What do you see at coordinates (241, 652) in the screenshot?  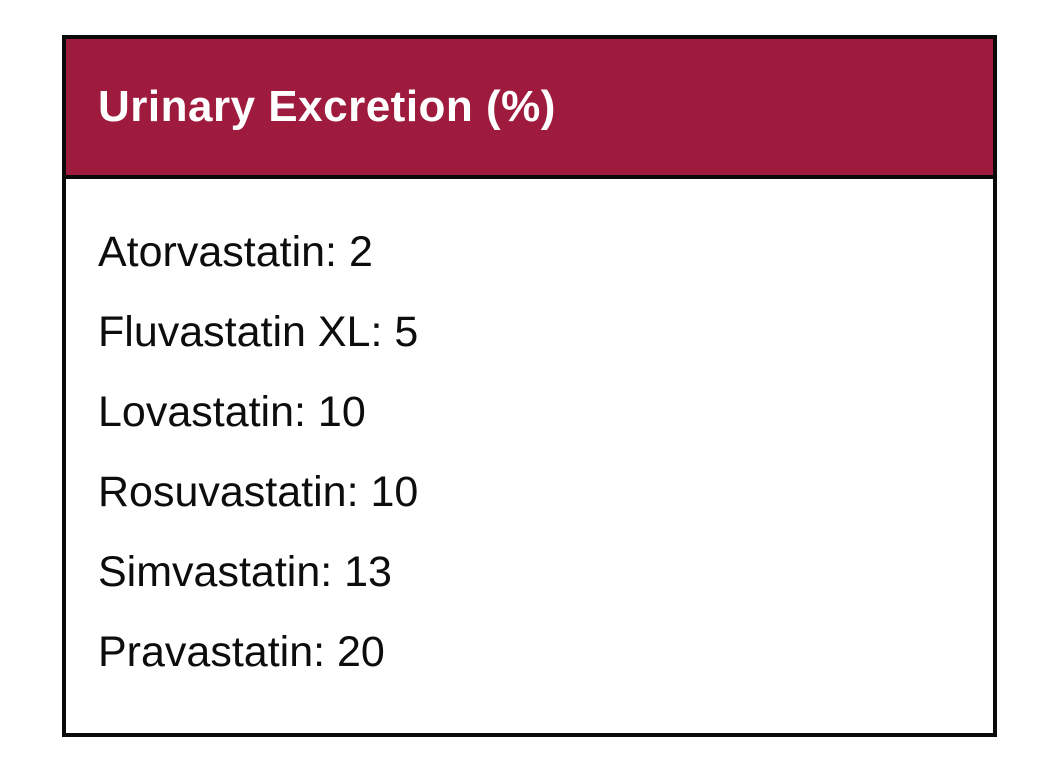 I see `list-item: Pravastatin: 20` at bounding box center [241, 652].